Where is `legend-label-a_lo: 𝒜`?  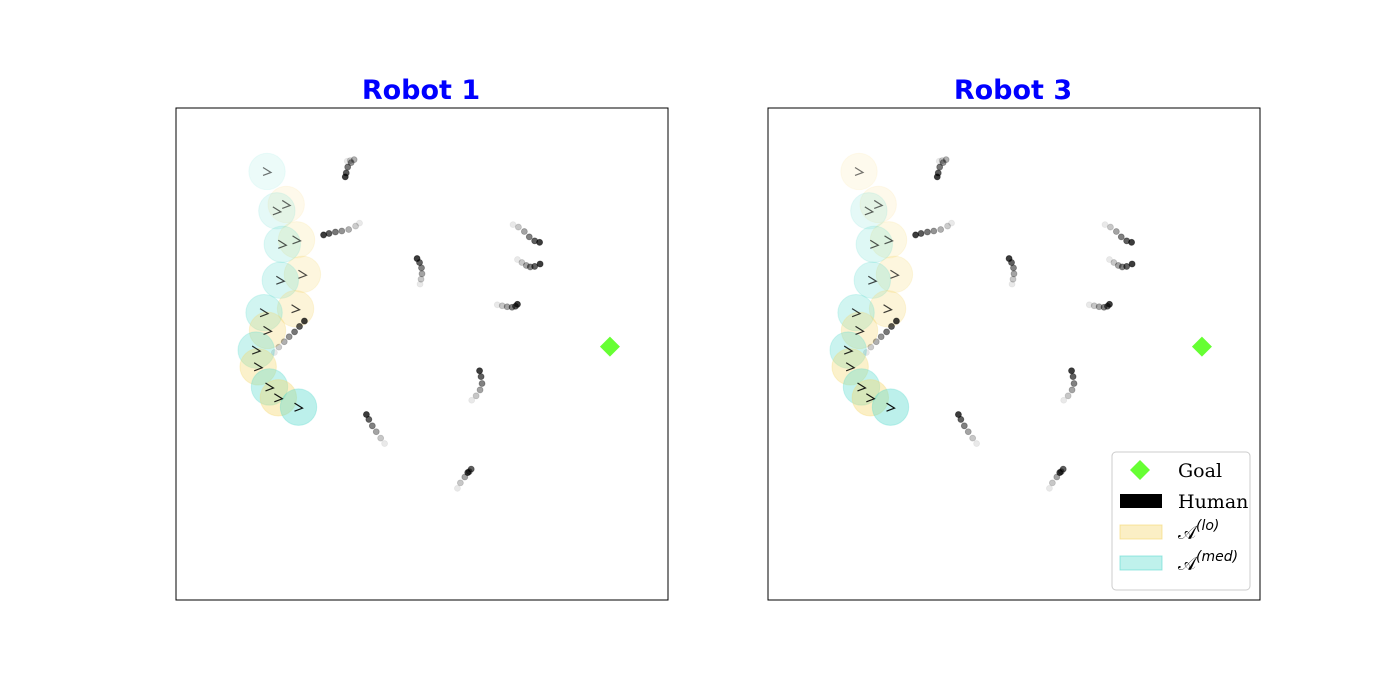 legend-label-a_lo: 𝒜 is located at coordinates (1188, 533).